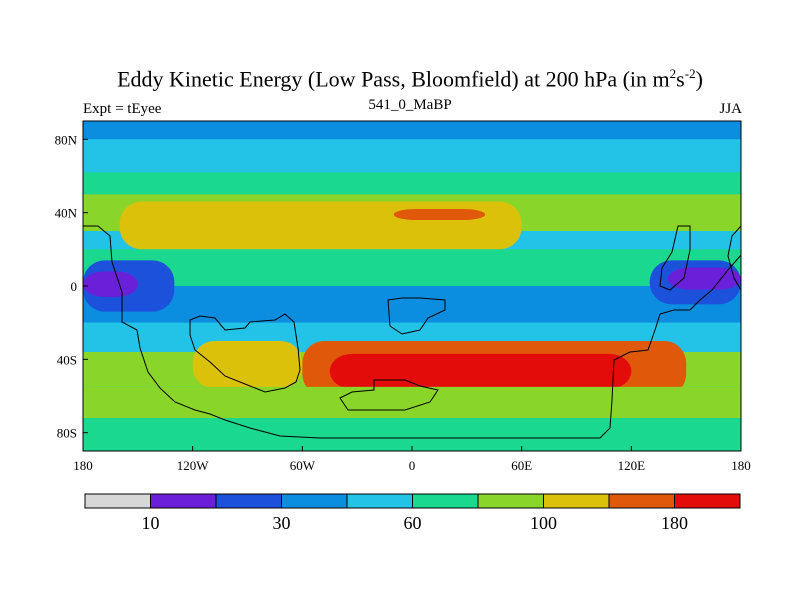 The width and height of the screenshot is (800, 600). Describe the element at coordinates (730, 109) in the screenshot. I see `season-label: JJA` at that location.